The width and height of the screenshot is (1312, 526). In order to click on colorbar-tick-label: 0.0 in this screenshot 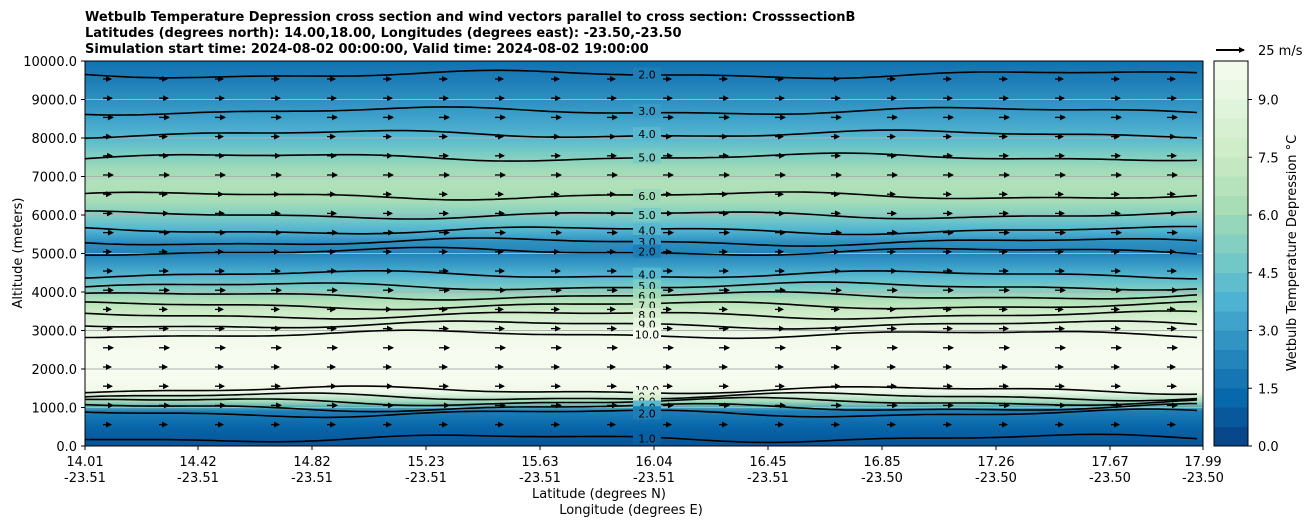, I will do `click(1268, 447)`.